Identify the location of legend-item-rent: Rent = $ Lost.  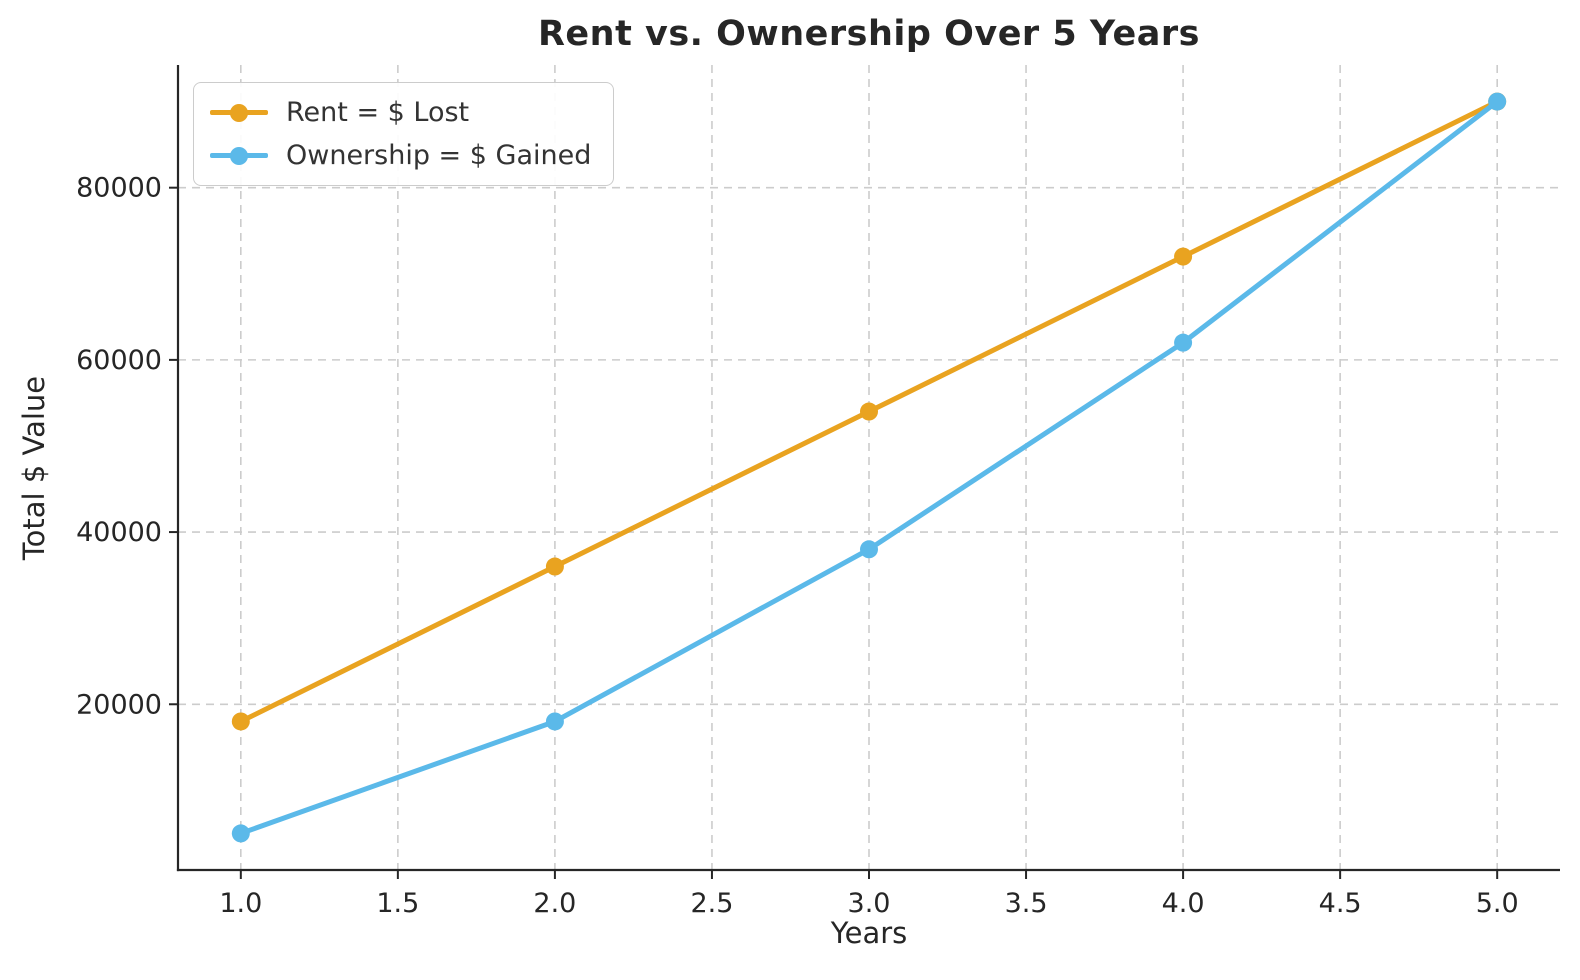
(400, 112).